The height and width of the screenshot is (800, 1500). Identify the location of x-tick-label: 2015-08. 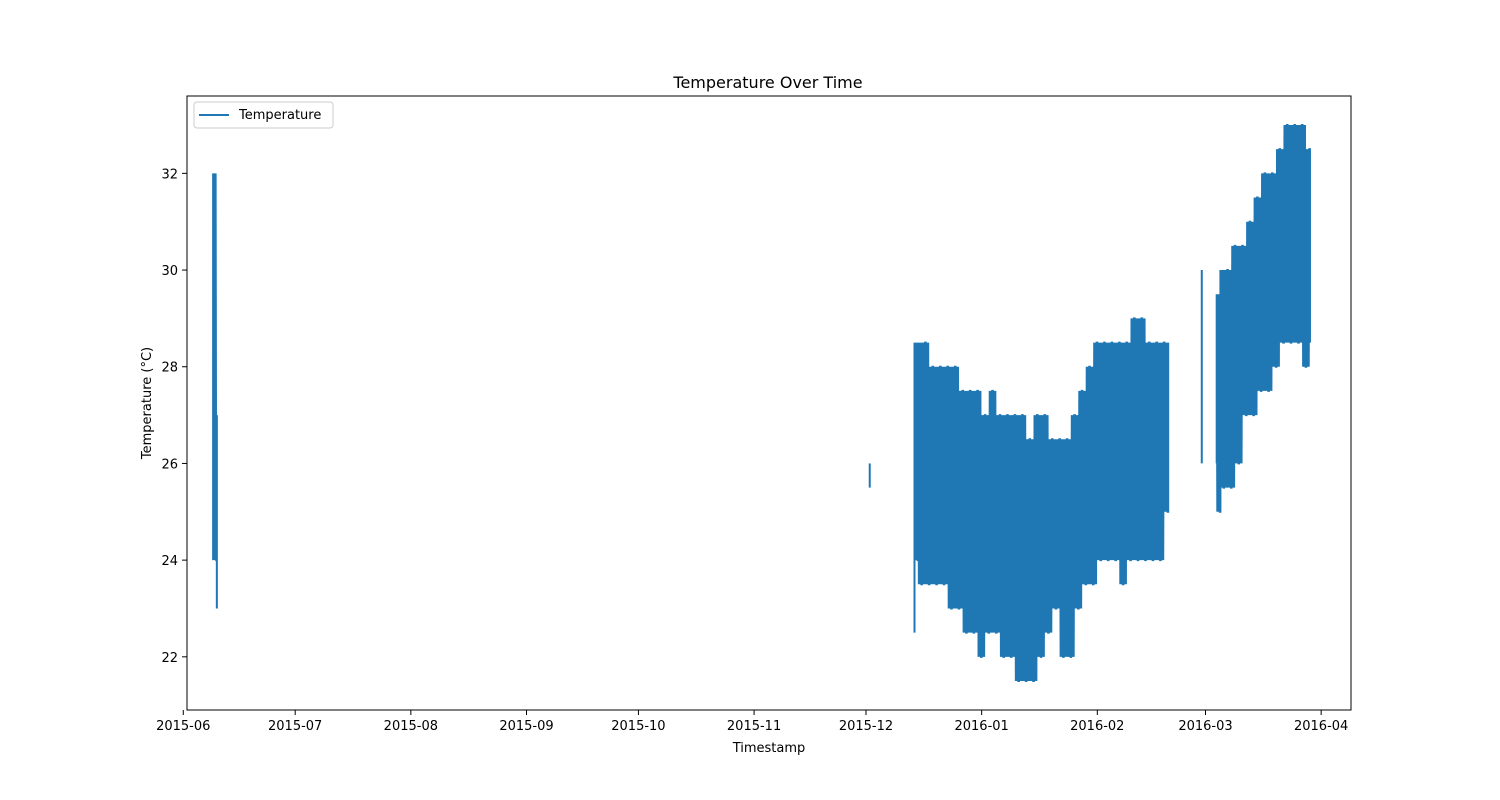
(411, 726).